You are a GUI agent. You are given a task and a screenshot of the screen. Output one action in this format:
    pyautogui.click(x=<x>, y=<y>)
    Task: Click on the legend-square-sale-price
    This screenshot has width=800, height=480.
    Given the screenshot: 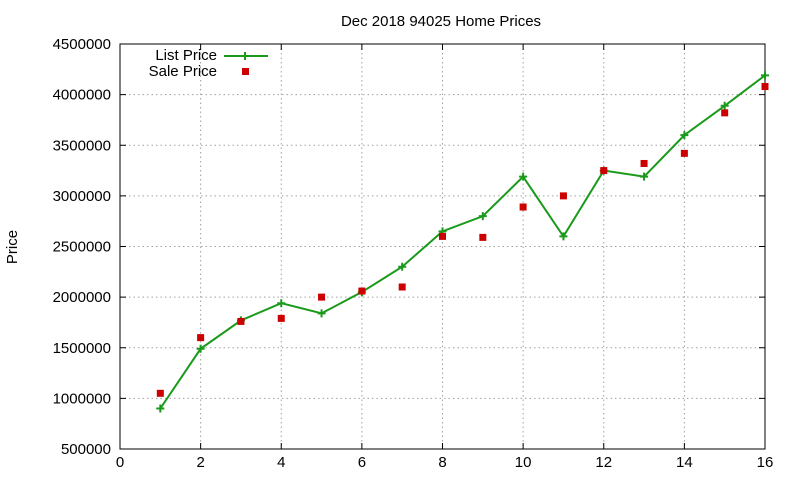 What is the action you would take?
    pyautogui.click(x=245, y=71)
    